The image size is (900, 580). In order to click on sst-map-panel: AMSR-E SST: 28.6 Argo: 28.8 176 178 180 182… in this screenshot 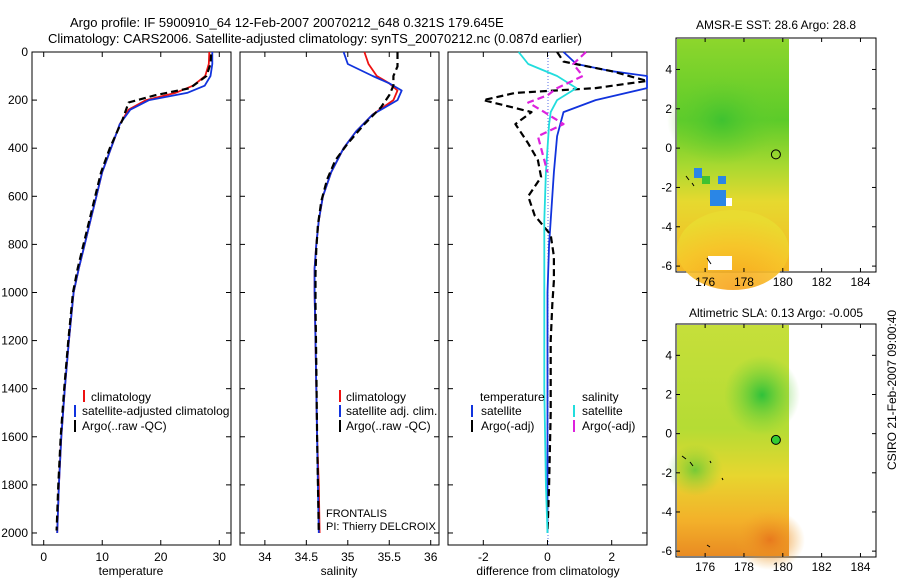, I will do `click(769, 154)`.